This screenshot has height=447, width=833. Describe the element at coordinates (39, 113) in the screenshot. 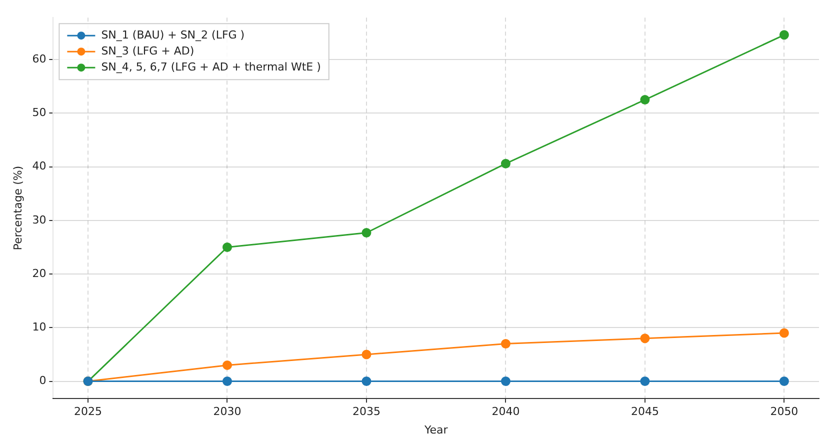

I see `y-tick-label: 50` at that location.